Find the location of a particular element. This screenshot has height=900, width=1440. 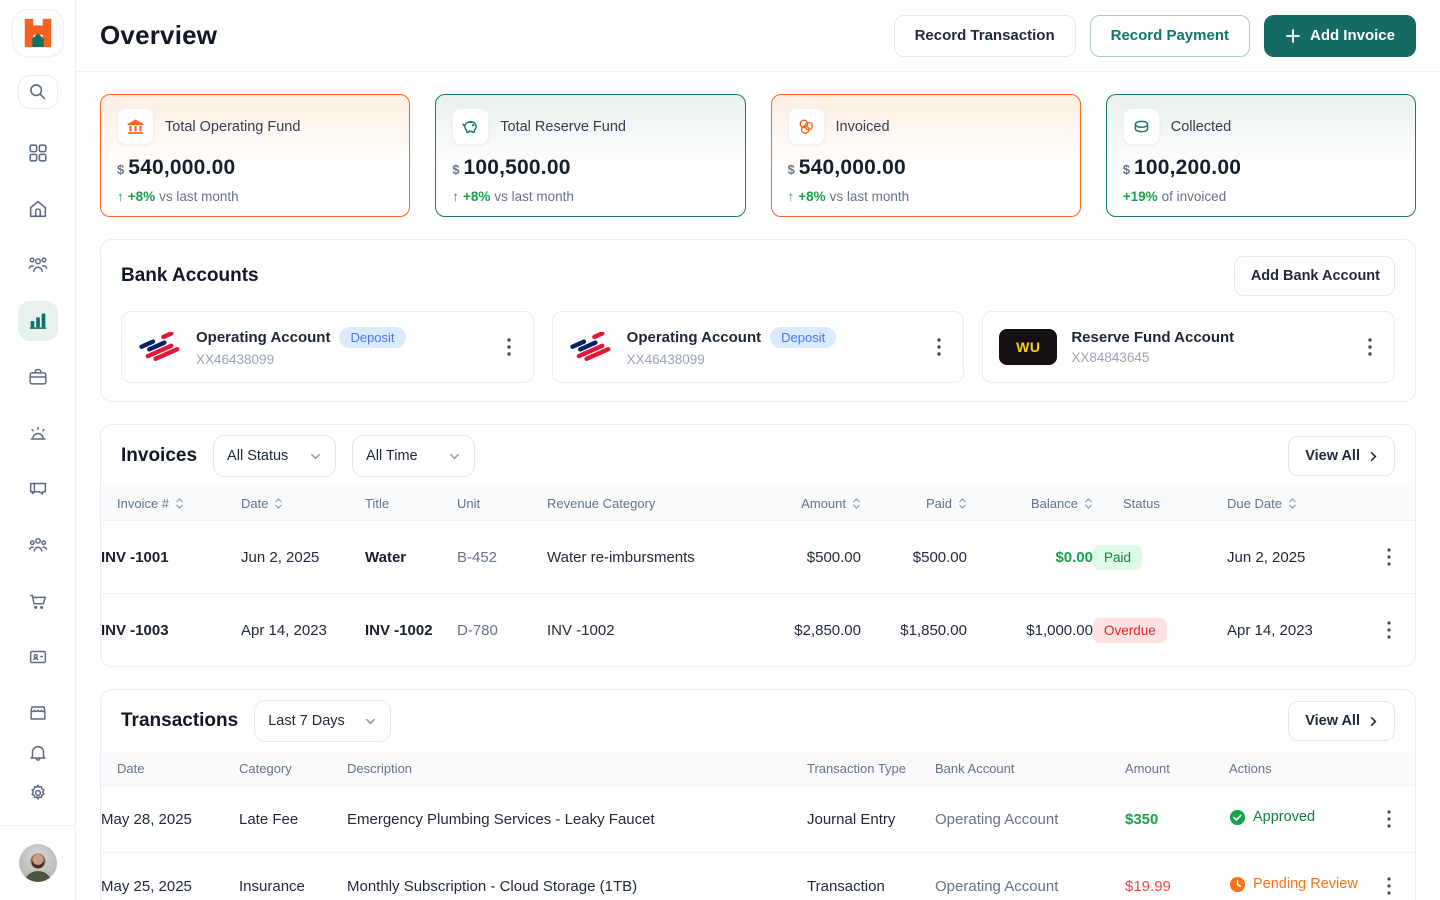

sidebar-bottom is located at coordinates (37, 816).